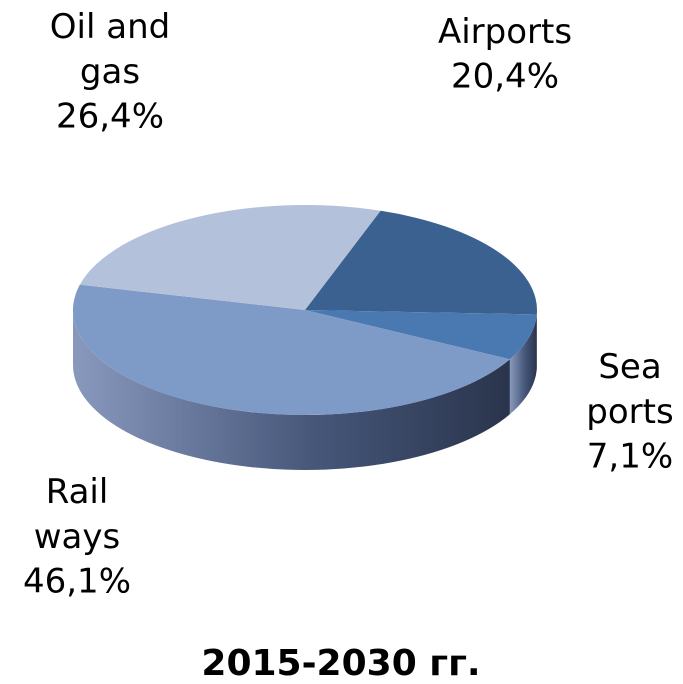 This screenshot has width=683, height=684. I want to click on data-label-value: 26,4%, so click(110, 117).